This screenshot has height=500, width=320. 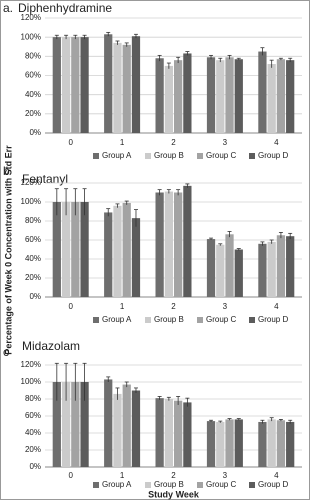 What do you see at coordinates (174, 494) in the screenshot?
I see `x-axis-label: Study Week` at bounding box center [174, 494].